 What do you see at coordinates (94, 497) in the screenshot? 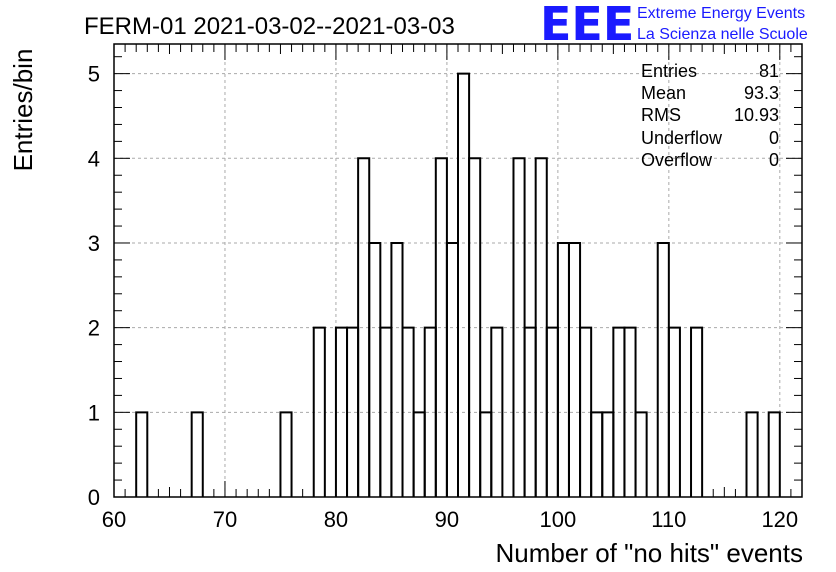
I see `y-tick-label: 0` at bounding box center [94, 497].